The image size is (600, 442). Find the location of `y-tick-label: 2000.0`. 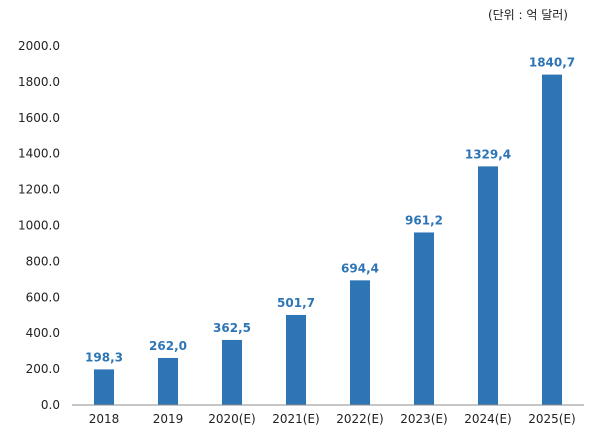

y-tick-label: 2000.0 is located at coordinates (39, 46).